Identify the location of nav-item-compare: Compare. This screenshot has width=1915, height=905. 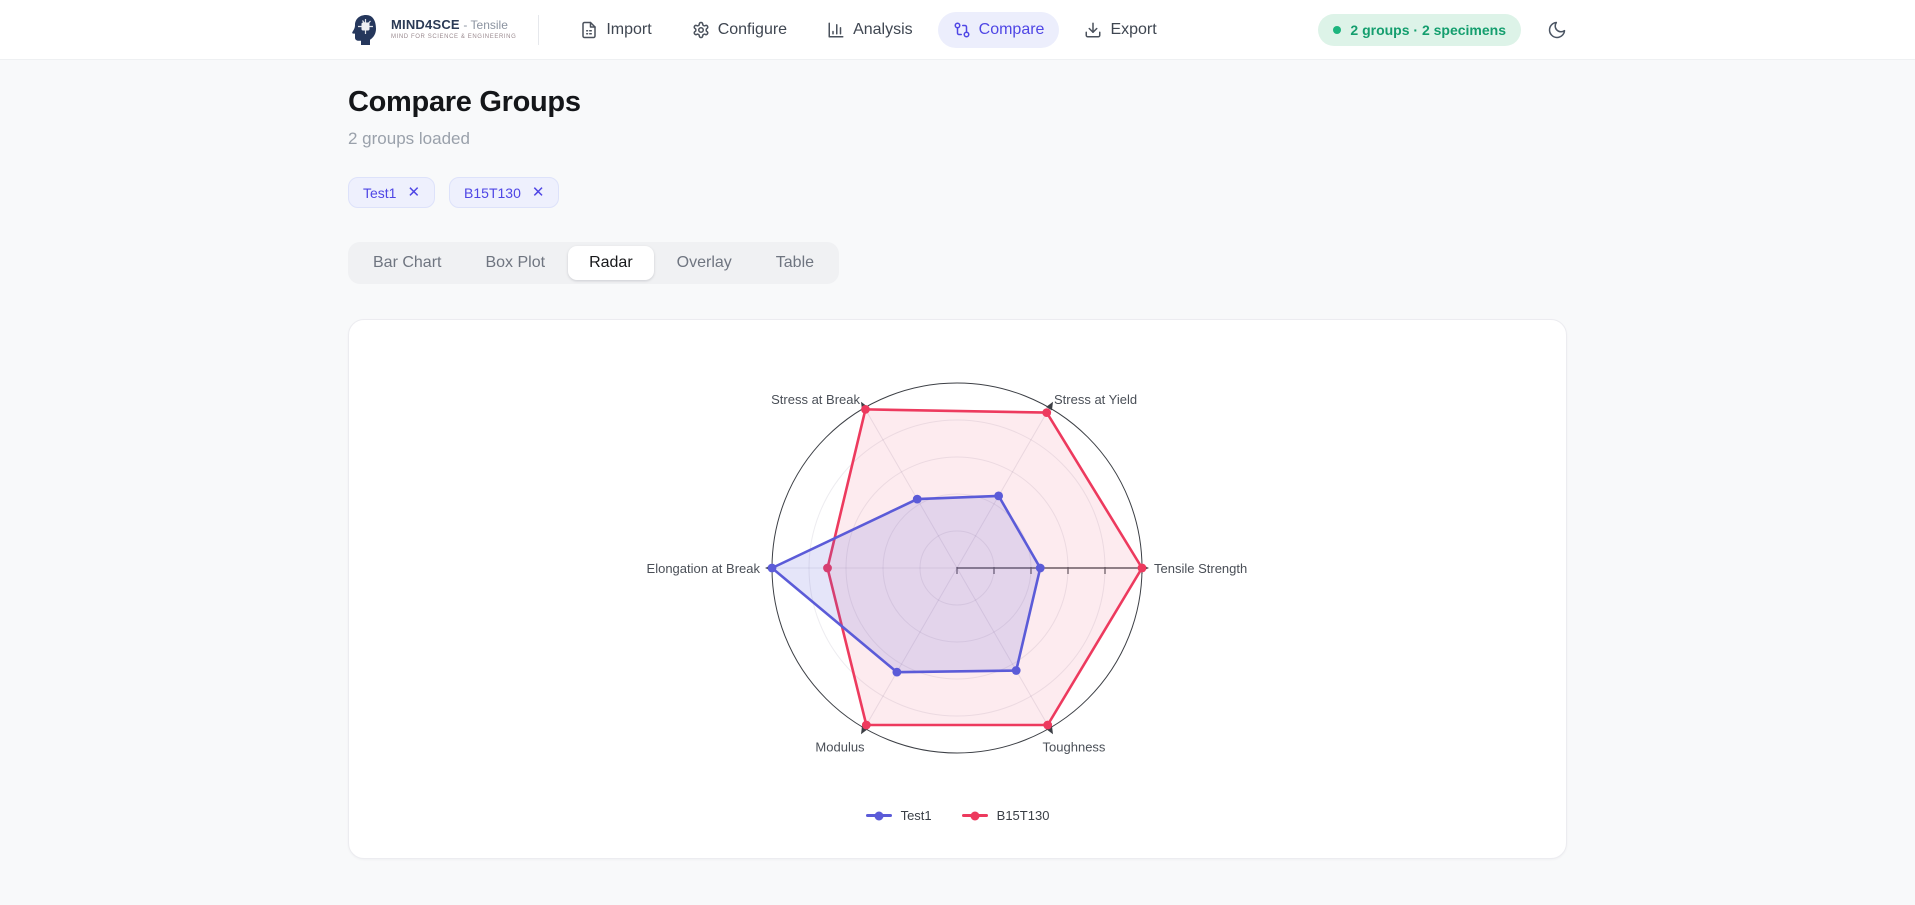
(998, 29).